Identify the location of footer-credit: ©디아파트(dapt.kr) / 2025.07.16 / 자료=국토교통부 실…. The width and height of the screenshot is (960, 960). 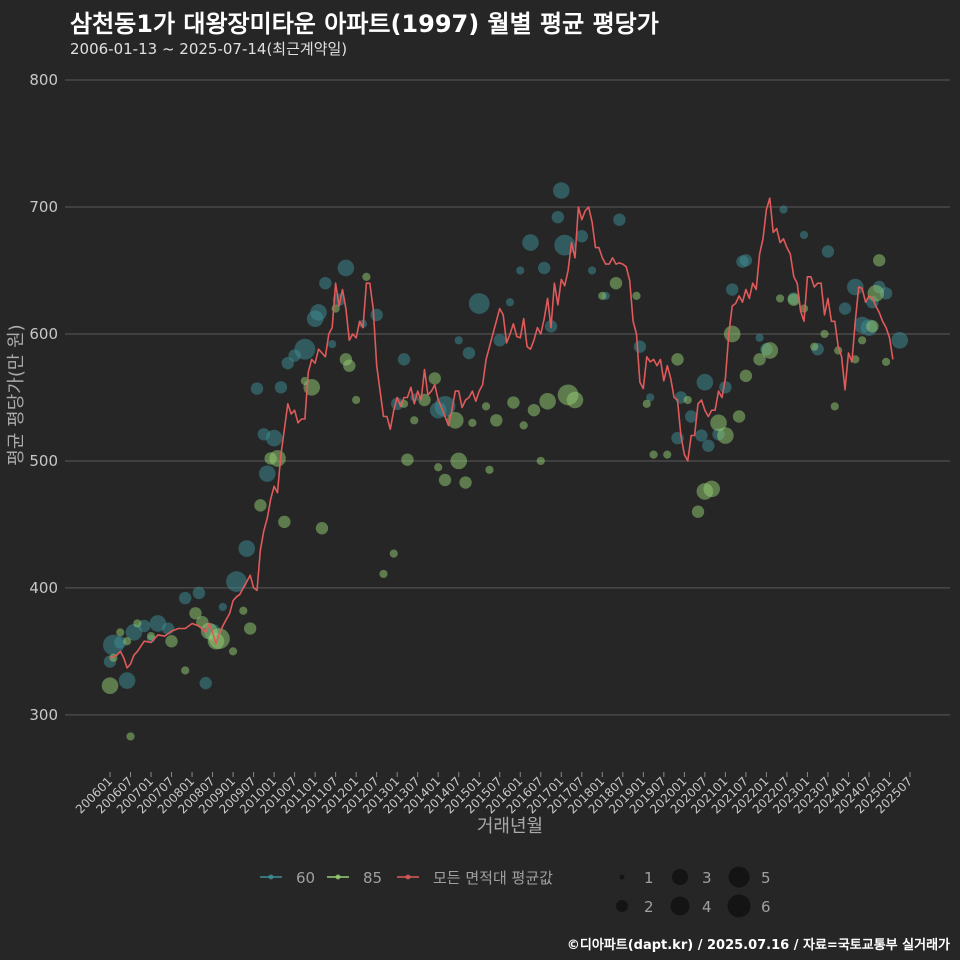
(758, 945).